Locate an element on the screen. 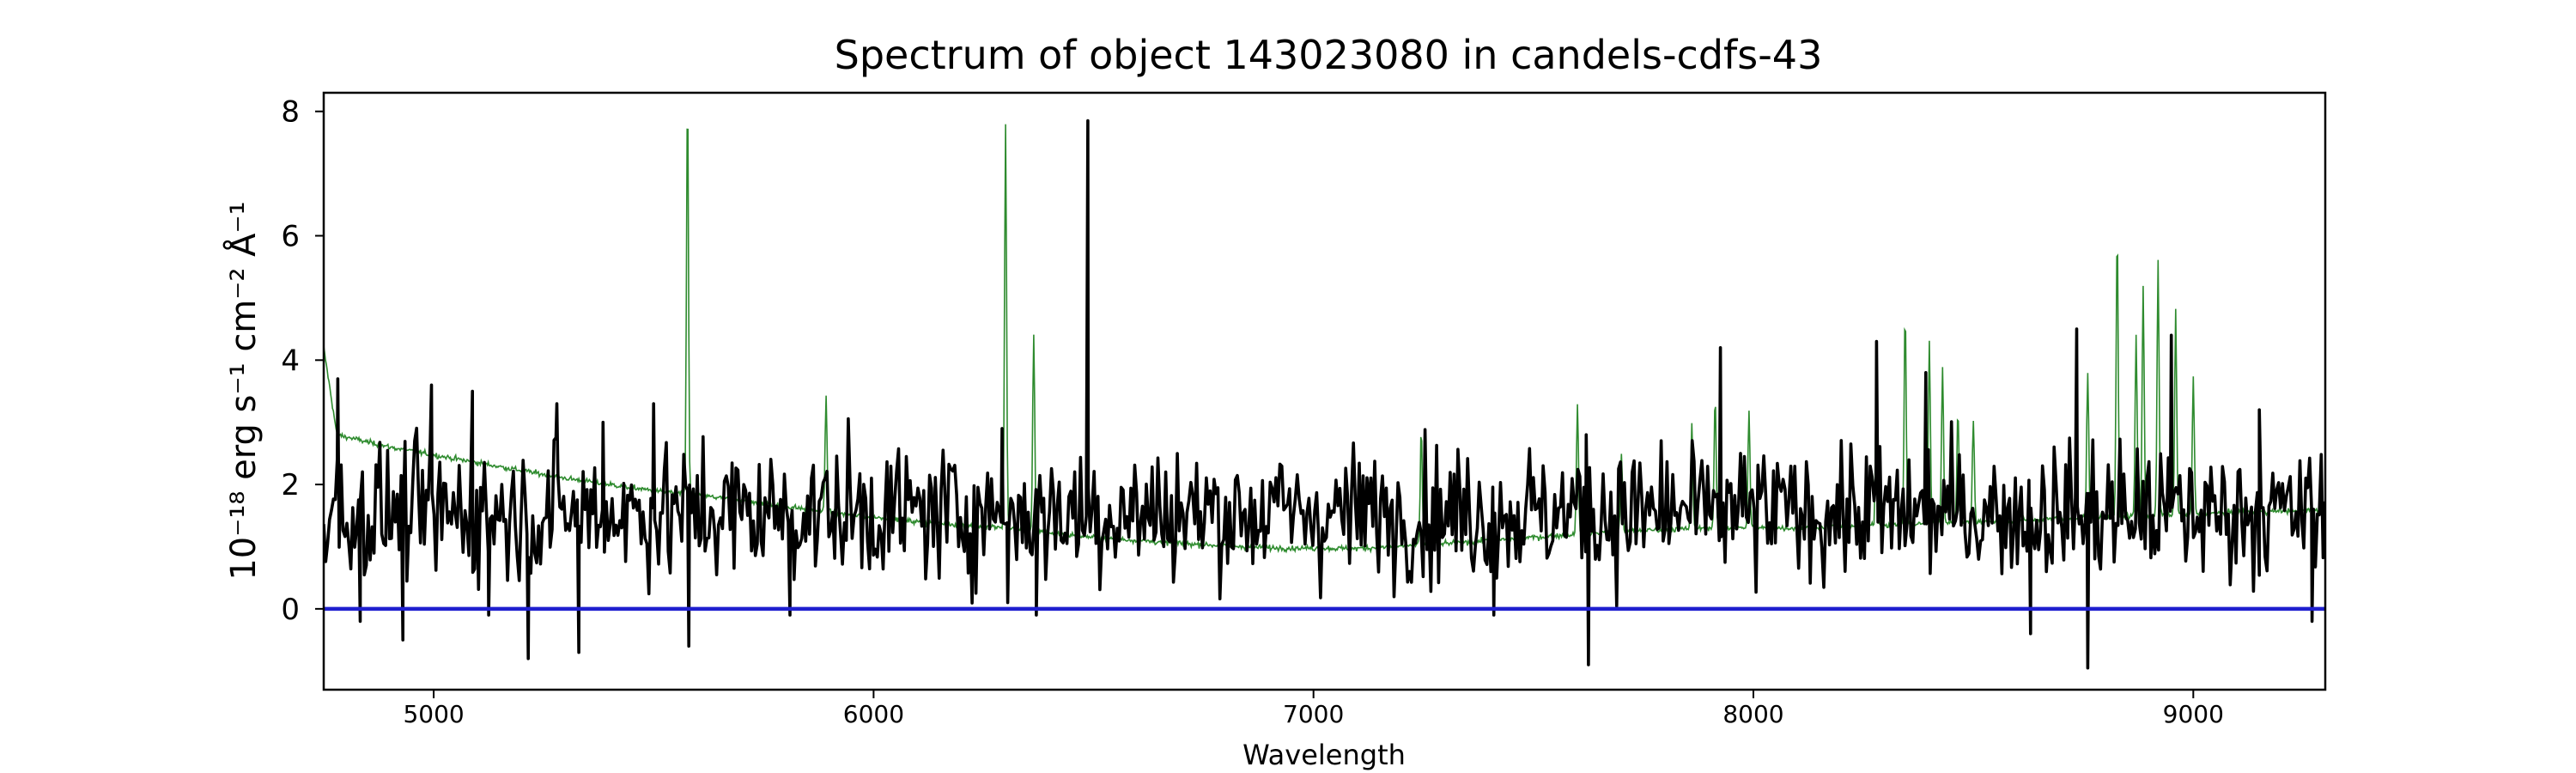  y-tick-label: 6 is located at coordinates (291, 237).